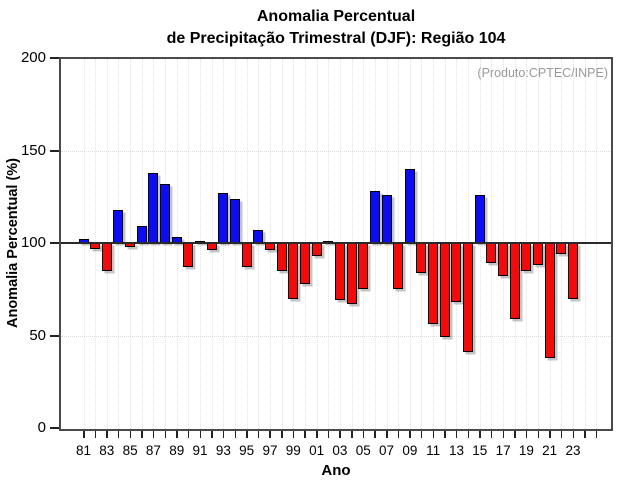 This screenshot has height=500, width=640. Describe the element at coordinates (336, 336) in the screenshot. I see `gridline-horizontal` at that location.